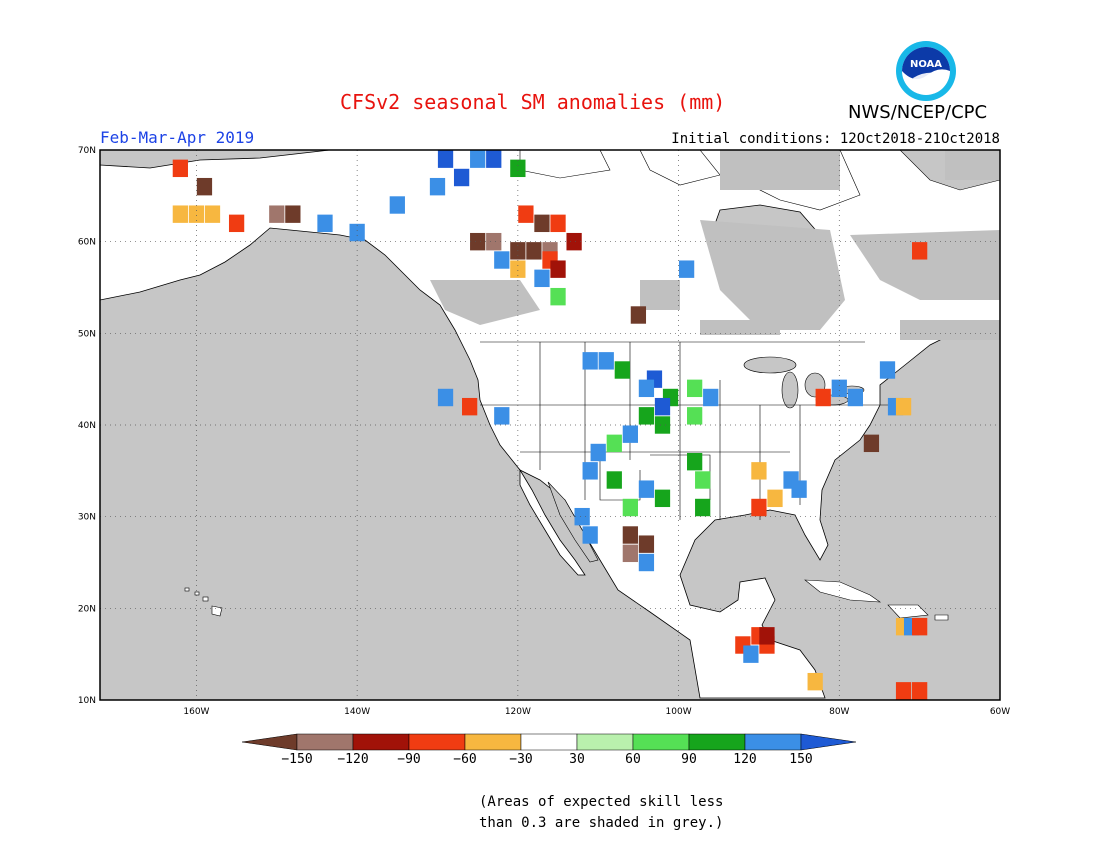 This screenshot has height=850, width=1100. What do you see at coordinates (296, 759) in the screenshot?
I see `colorbar-label: −150` at bounding box center [296, 759].